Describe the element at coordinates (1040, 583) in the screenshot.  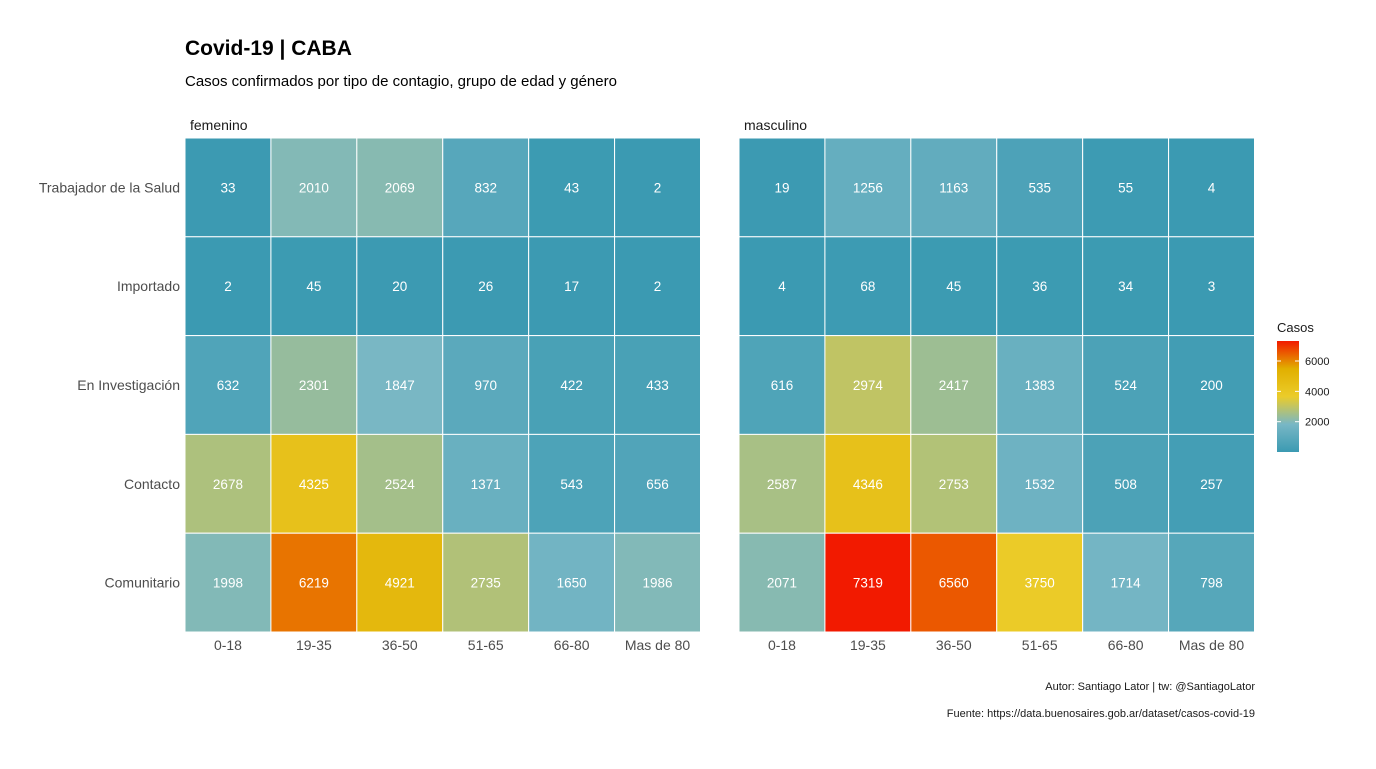
I see `cell-value-label: 3750` at that location.